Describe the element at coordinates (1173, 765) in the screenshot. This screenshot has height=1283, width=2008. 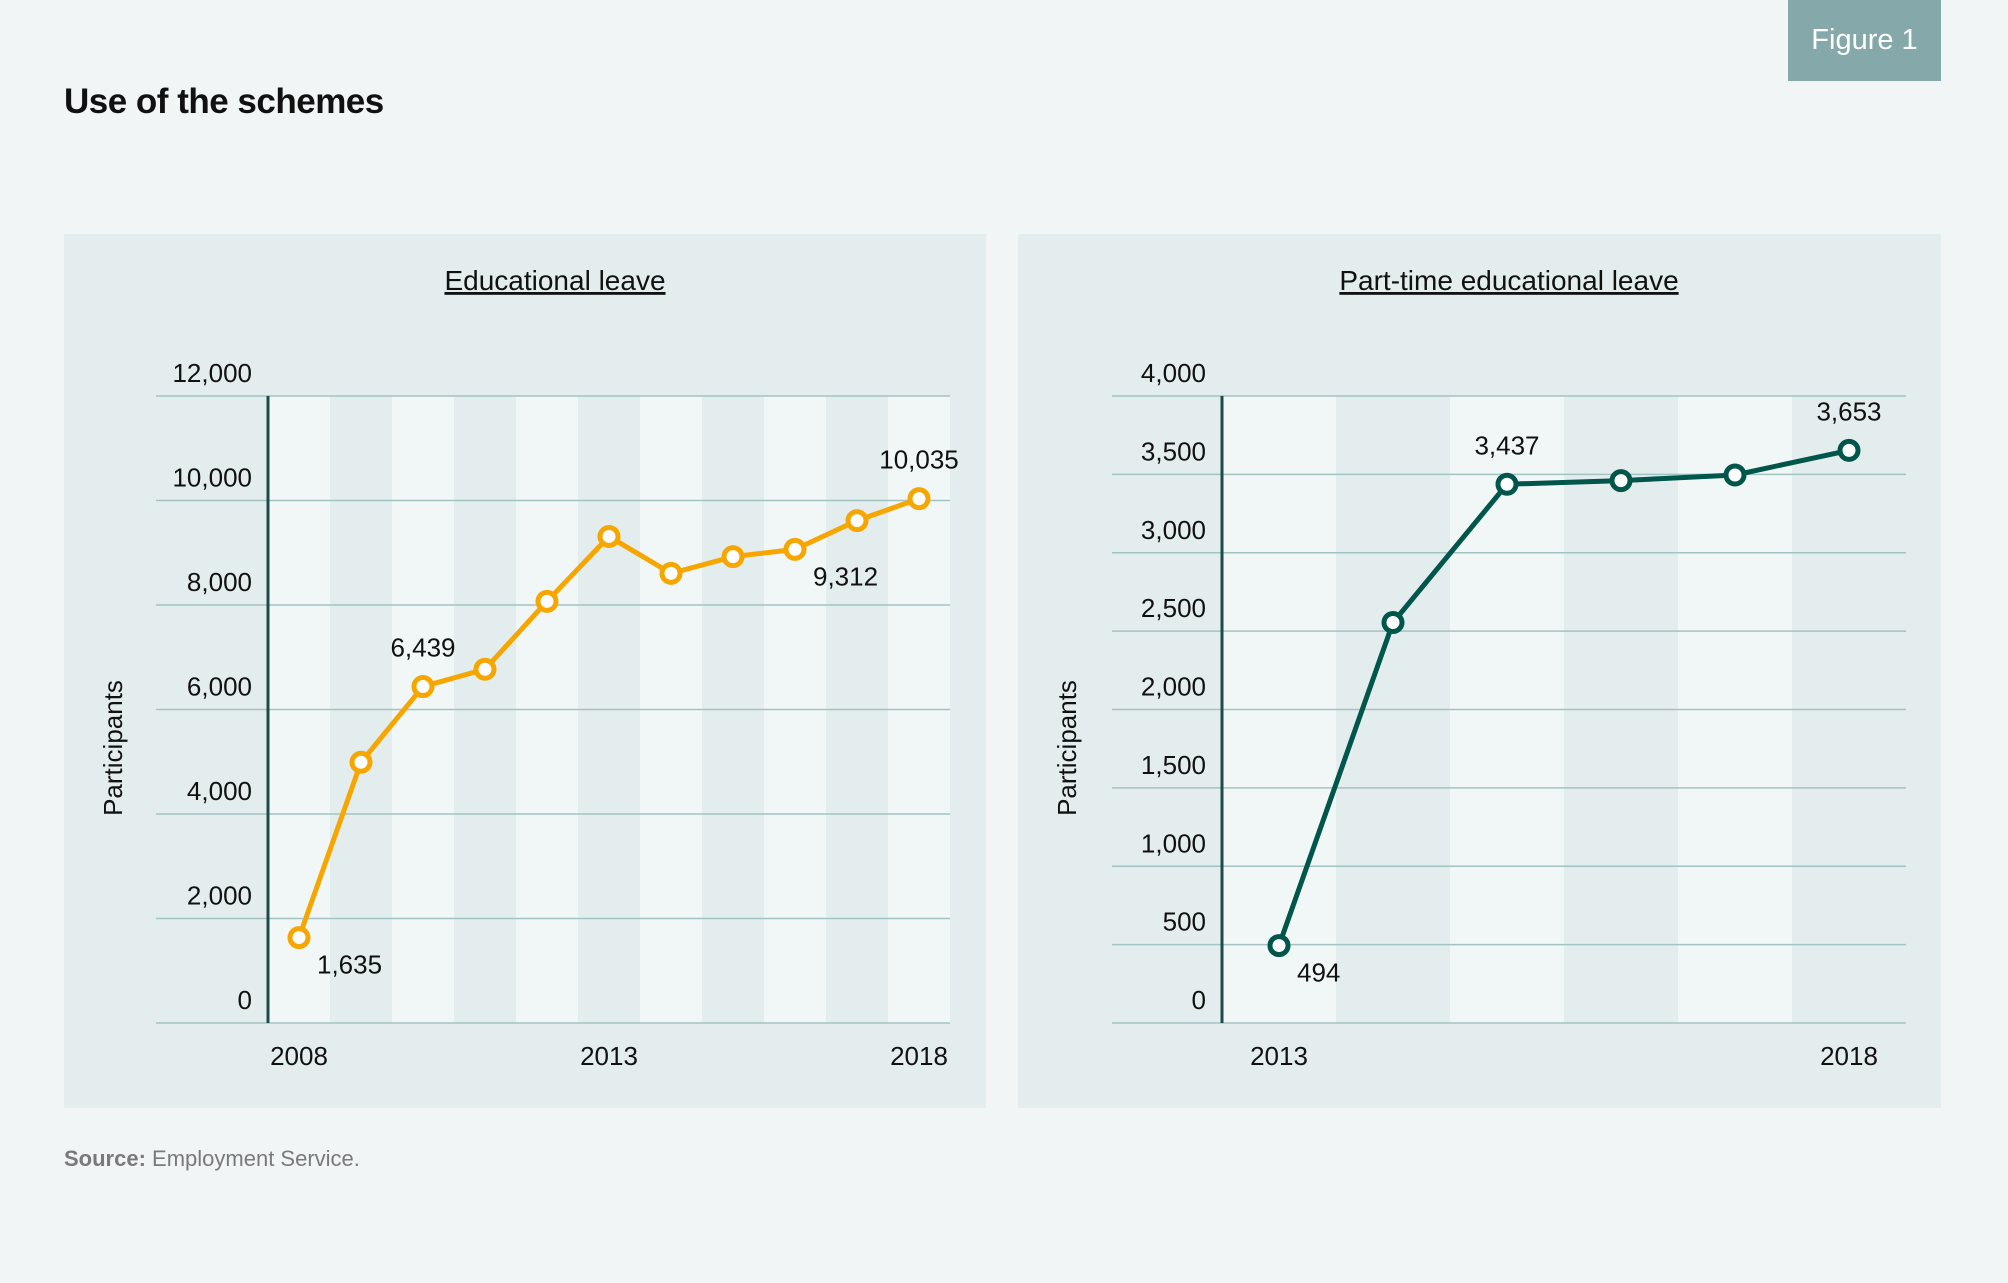
I see `y-tick-label: 1,500` at that location.